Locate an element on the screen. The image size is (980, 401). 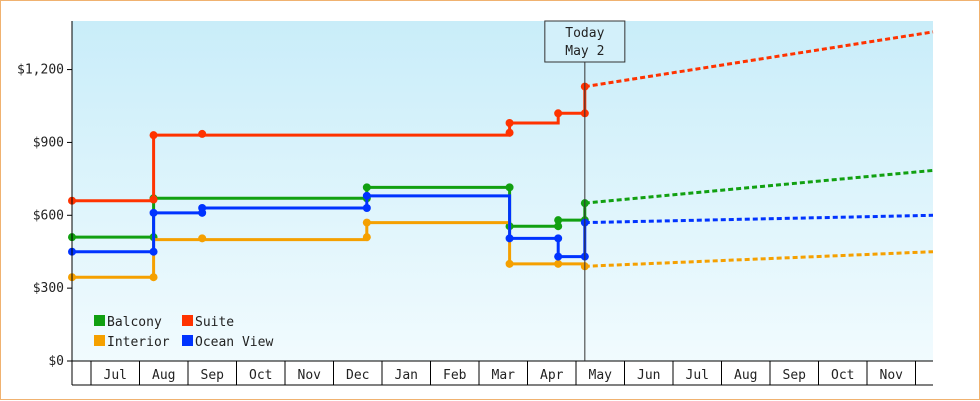
today-callout-box is located at coordinates (585, 41).